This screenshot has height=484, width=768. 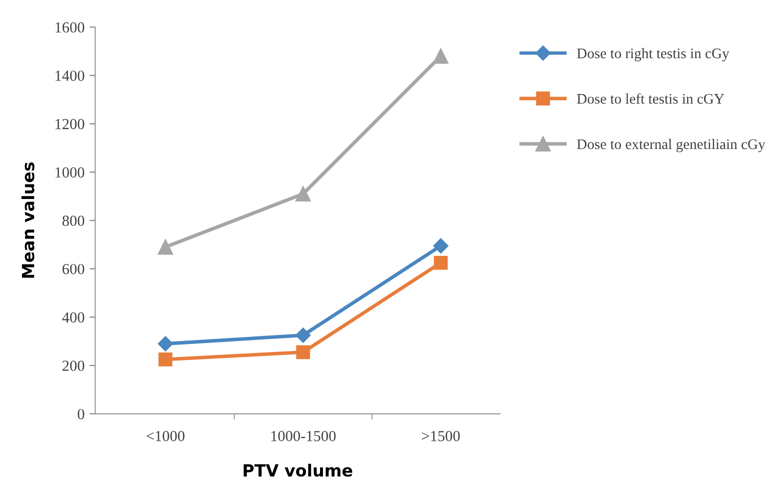 I want to click on y-tick-label: 1200, so click(x=70, y=124).